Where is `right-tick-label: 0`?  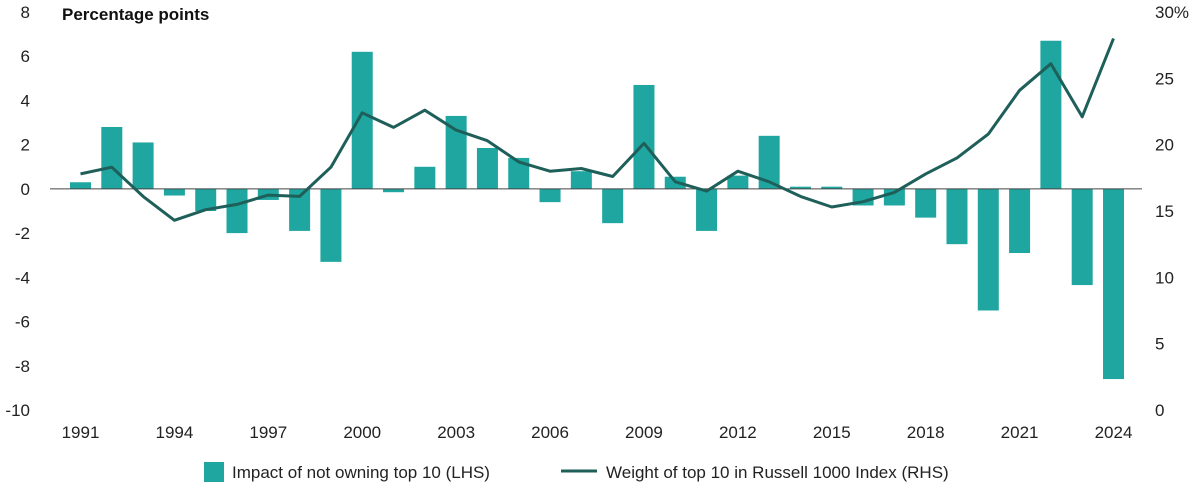
right-tick-label: 0 is located at coordinates (1159, 410).